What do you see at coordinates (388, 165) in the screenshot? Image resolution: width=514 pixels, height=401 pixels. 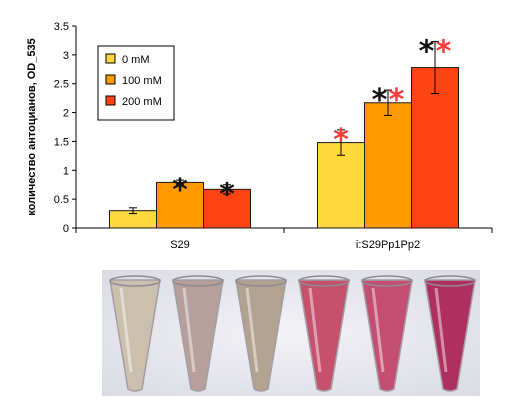 I see `bar-100-mm` at bounding box center [388, 165].